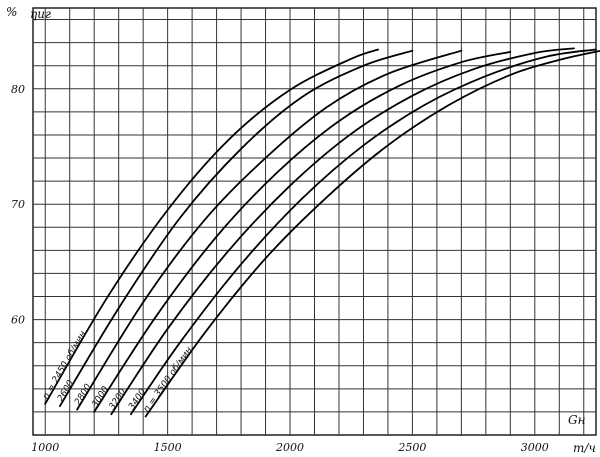 This screenshot has width=600, height=457. What do you see at coordinates (11, 12) in the screenshot?
I see `y-axis-unit: %` at bounding box center [11, 12].